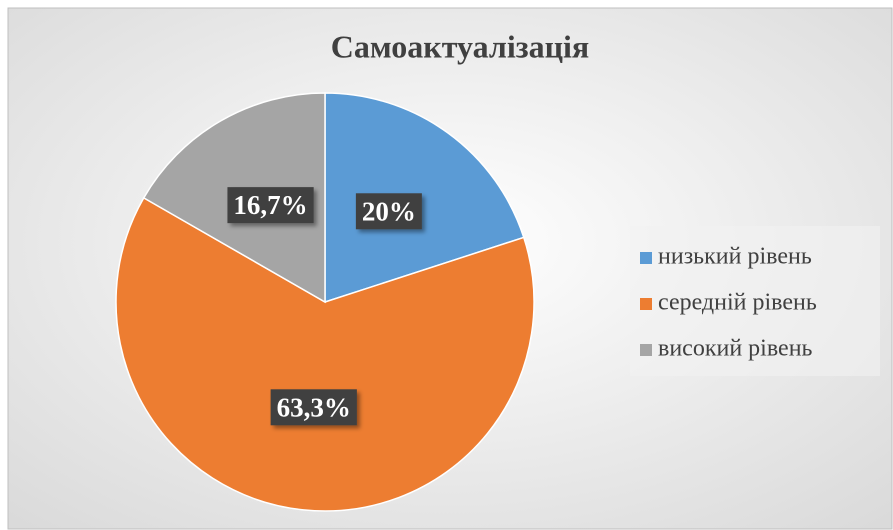 This screenshot has width=893, height=530. I want to click on pie-slice, so click(424, 198).